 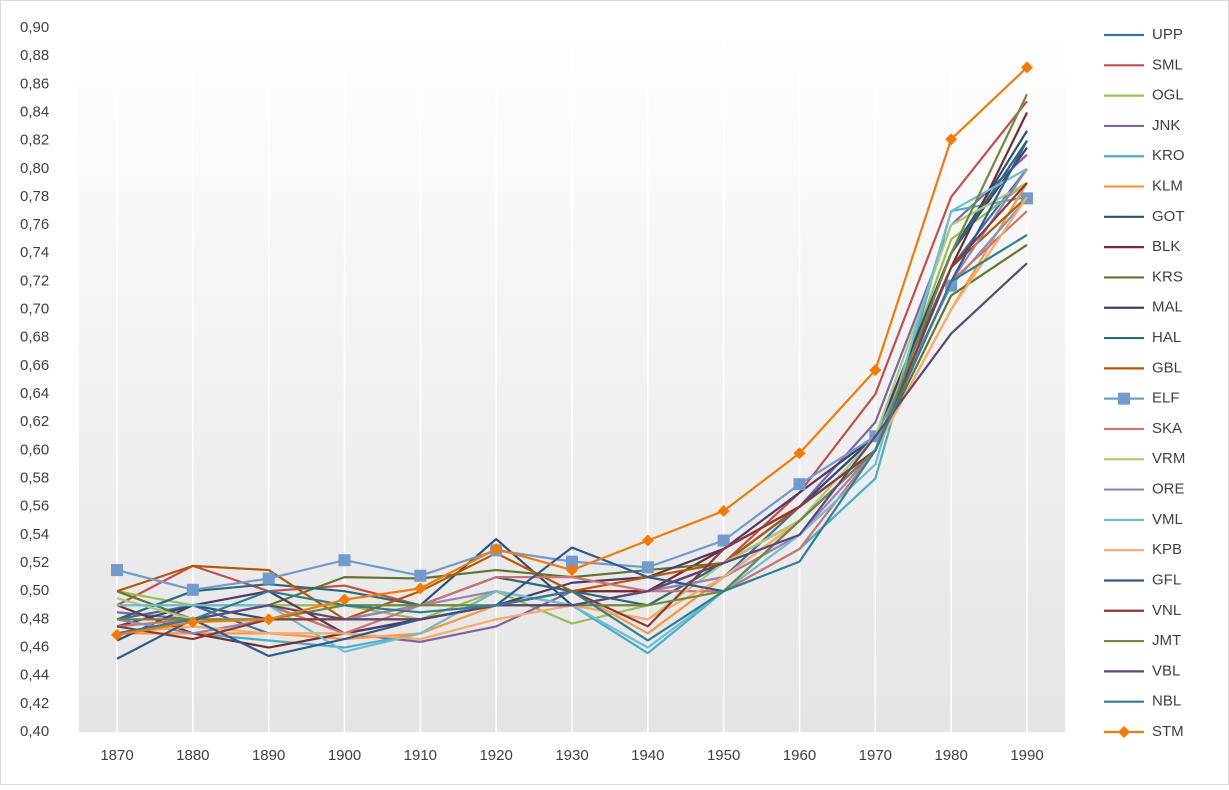 What do you see at coordinates (1166, 579) in the screenshot?
I see `legend-label: GFL` at bounding box center [1166, 579].